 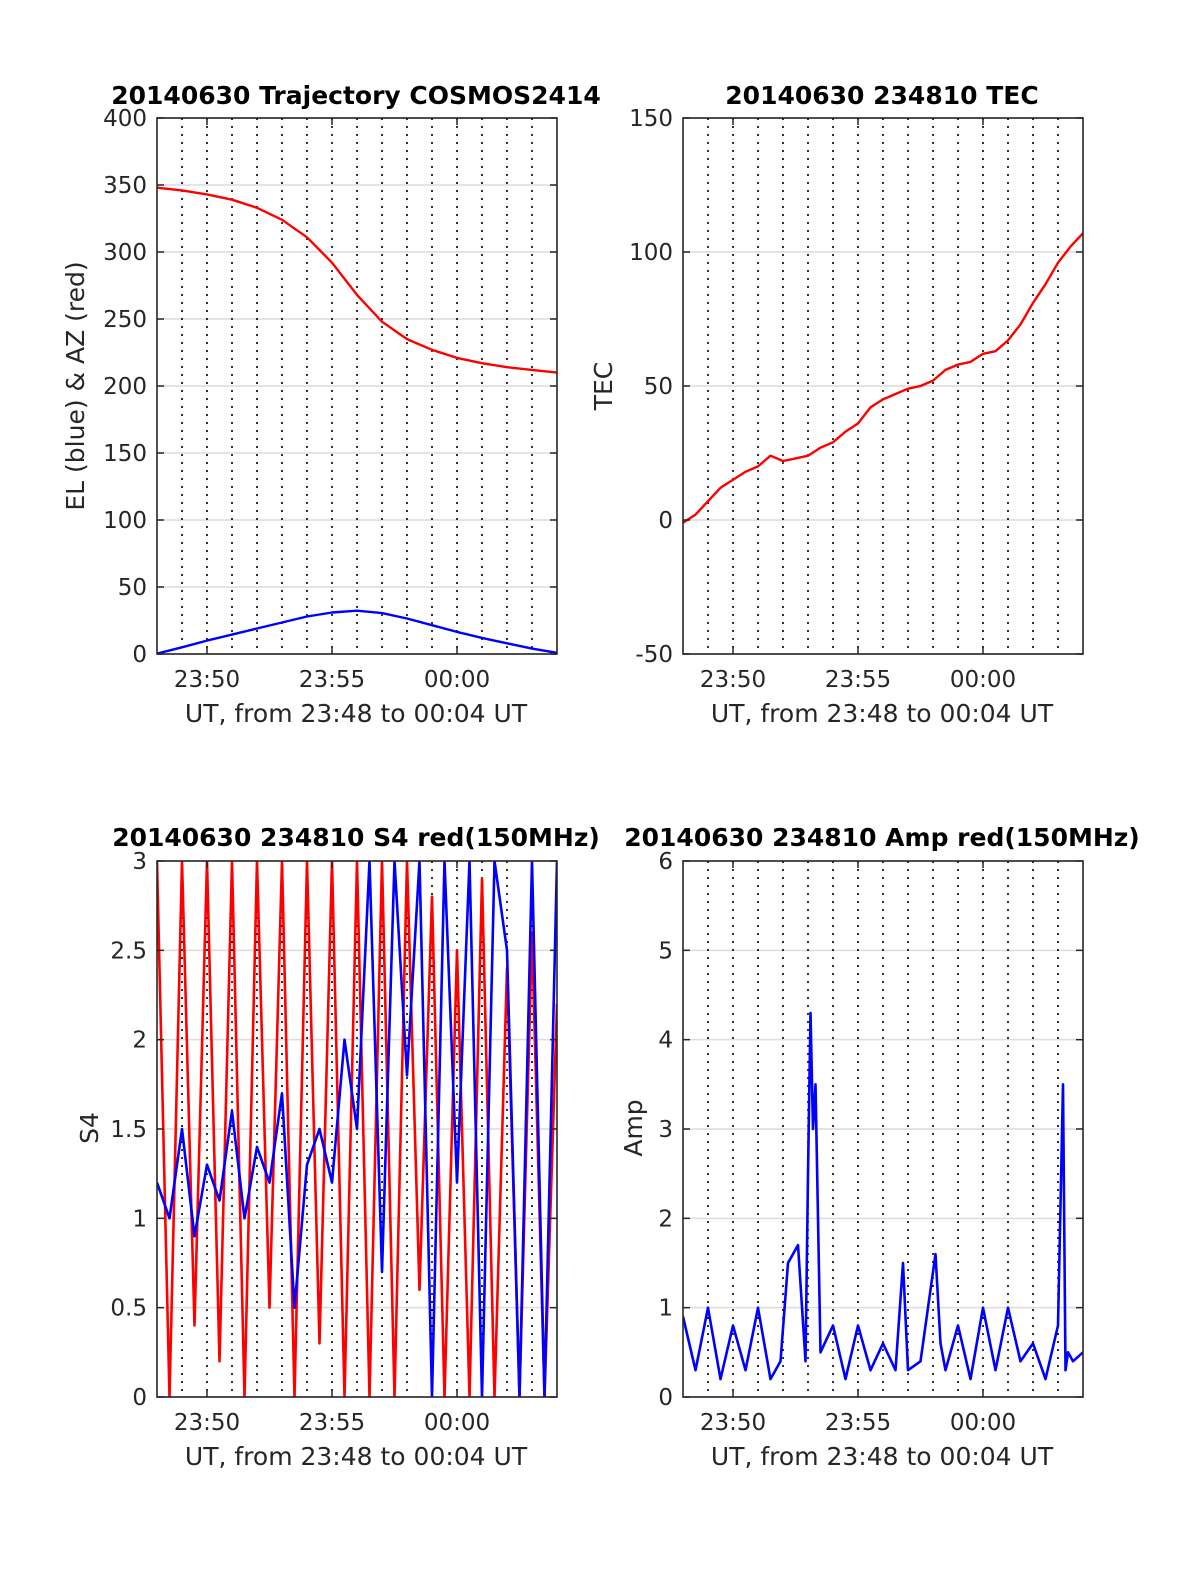 I want to click on y-axis-label: S4, so click(x=89, y=1128).